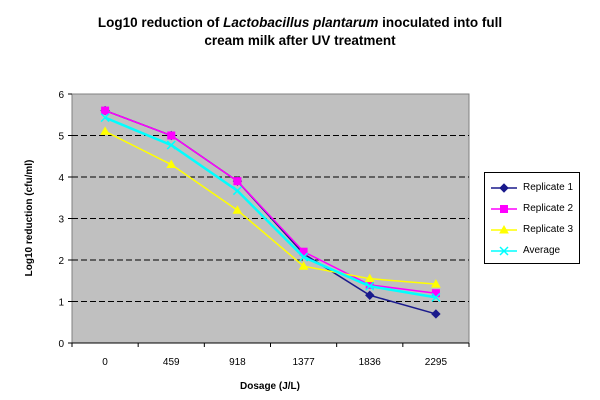 The image size is (600, 400). What do you see at coordinates (542, 250) in the screenshot?
I see `legend-label: Average` at bounding box center [542, 250].